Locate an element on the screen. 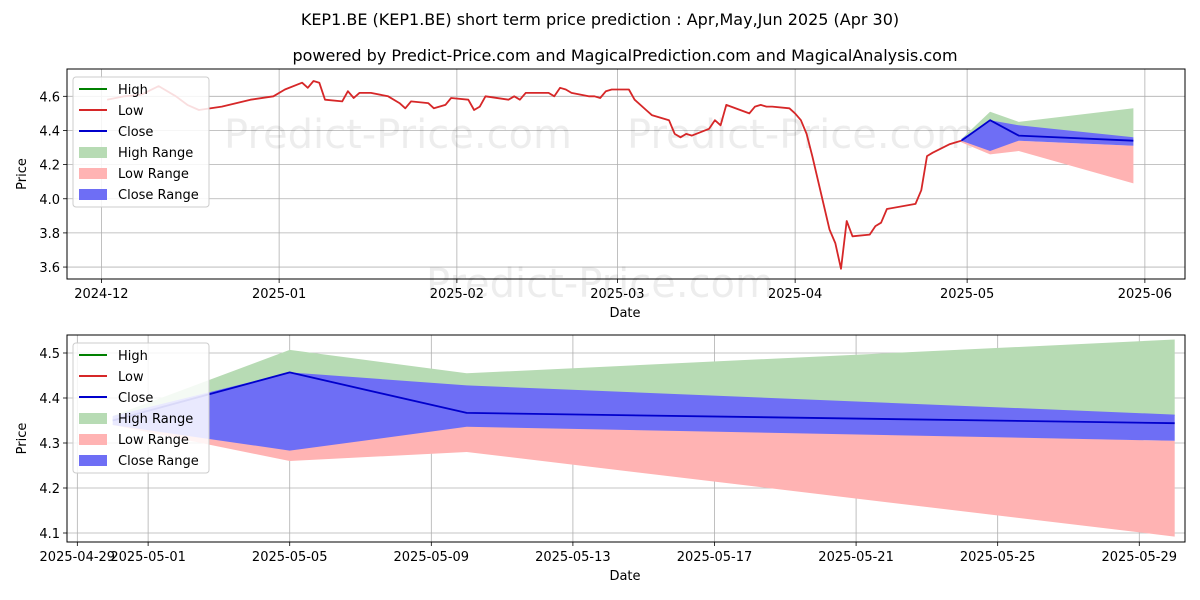 Image resolution: width=1200 pixels, height=600 pixels. x-tick-label: 2025-05-17 is located at coordinates (715, 557).